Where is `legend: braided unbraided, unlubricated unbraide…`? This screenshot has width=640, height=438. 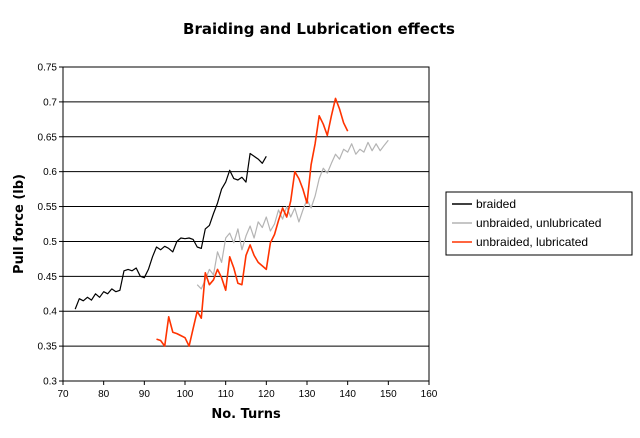
legend: braided unbraided, unlubricated unbraide… is located at coordinates (539, 223).